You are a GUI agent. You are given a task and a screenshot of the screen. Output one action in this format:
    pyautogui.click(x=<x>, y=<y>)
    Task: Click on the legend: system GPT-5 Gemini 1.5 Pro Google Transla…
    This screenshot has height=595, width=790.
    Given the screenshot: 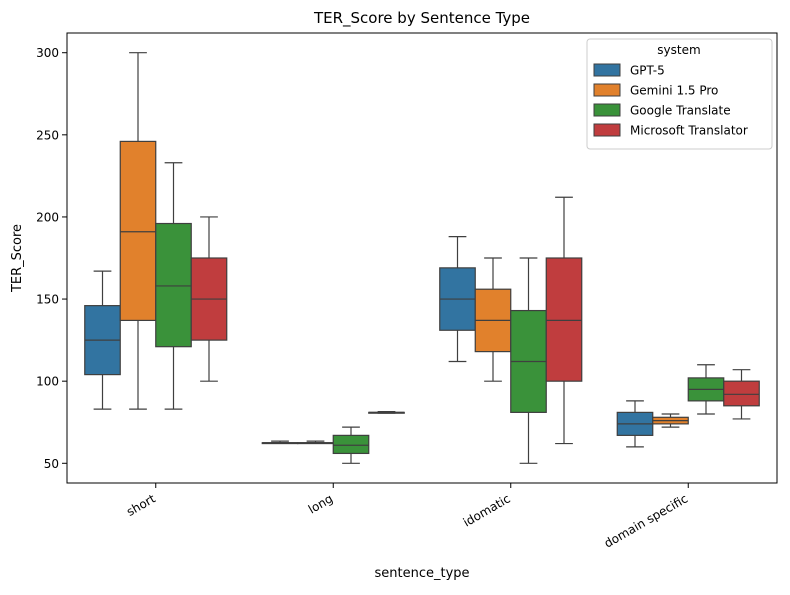 What is the action you would take?
    pyautogui.click(x=679, y=94)
    